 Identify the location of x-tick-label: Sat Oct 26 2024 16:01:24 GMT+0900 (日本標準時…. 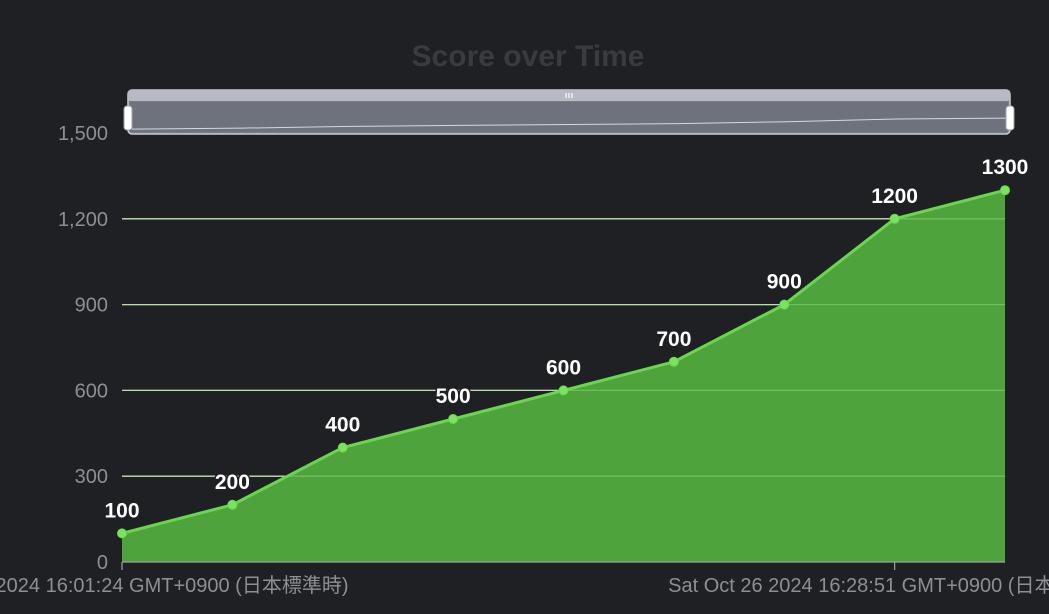
(174, 585).